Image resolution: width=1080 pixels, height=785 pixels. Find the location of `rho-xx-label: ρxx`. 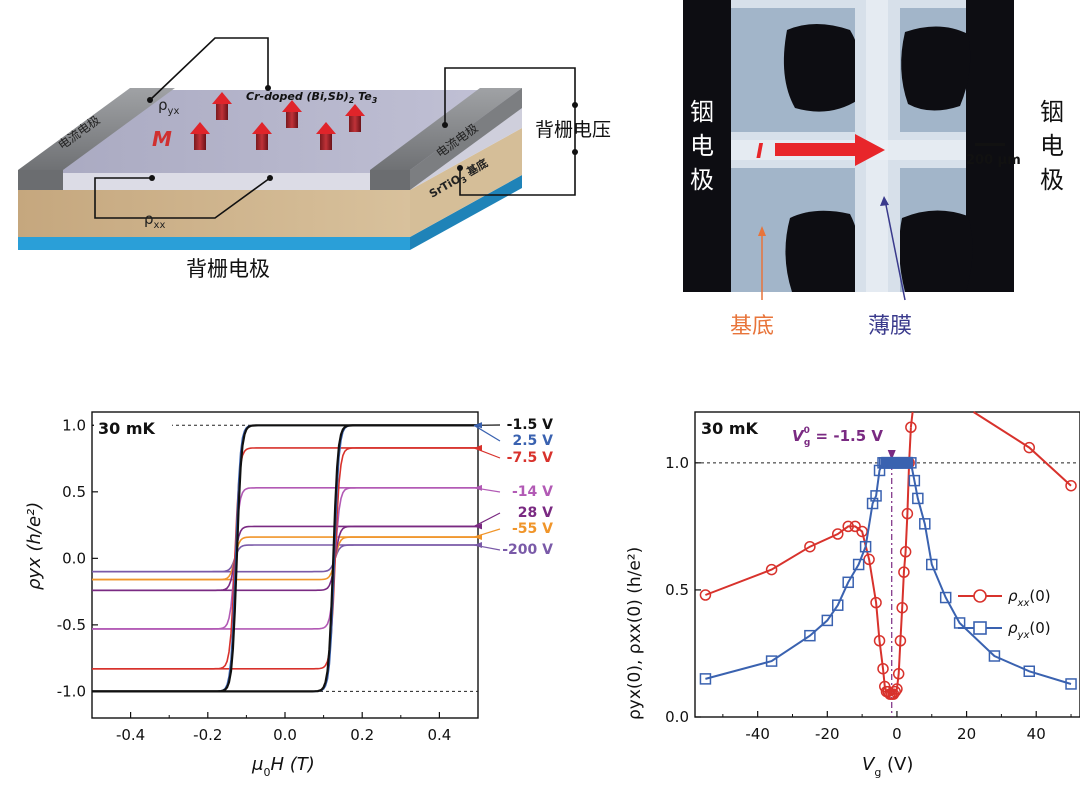

rho-xx-label: ρxx is located at coordinates (154, 220).